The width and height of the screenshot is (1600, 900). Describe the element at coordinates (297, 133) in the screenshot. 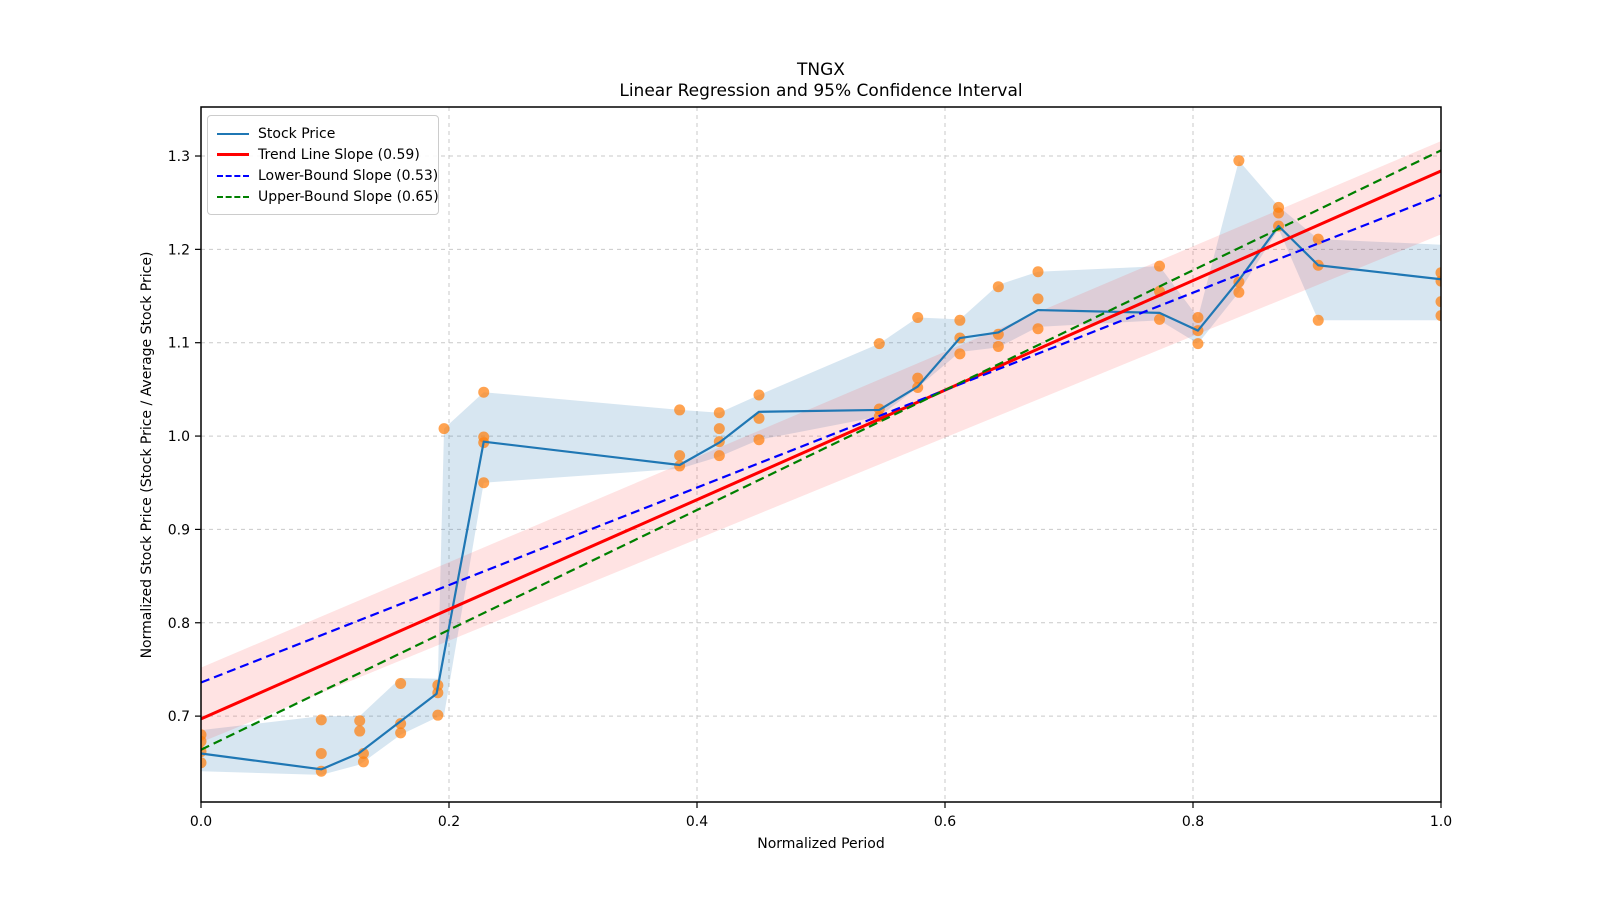

I see `legend-label: Stock Price` at that location.